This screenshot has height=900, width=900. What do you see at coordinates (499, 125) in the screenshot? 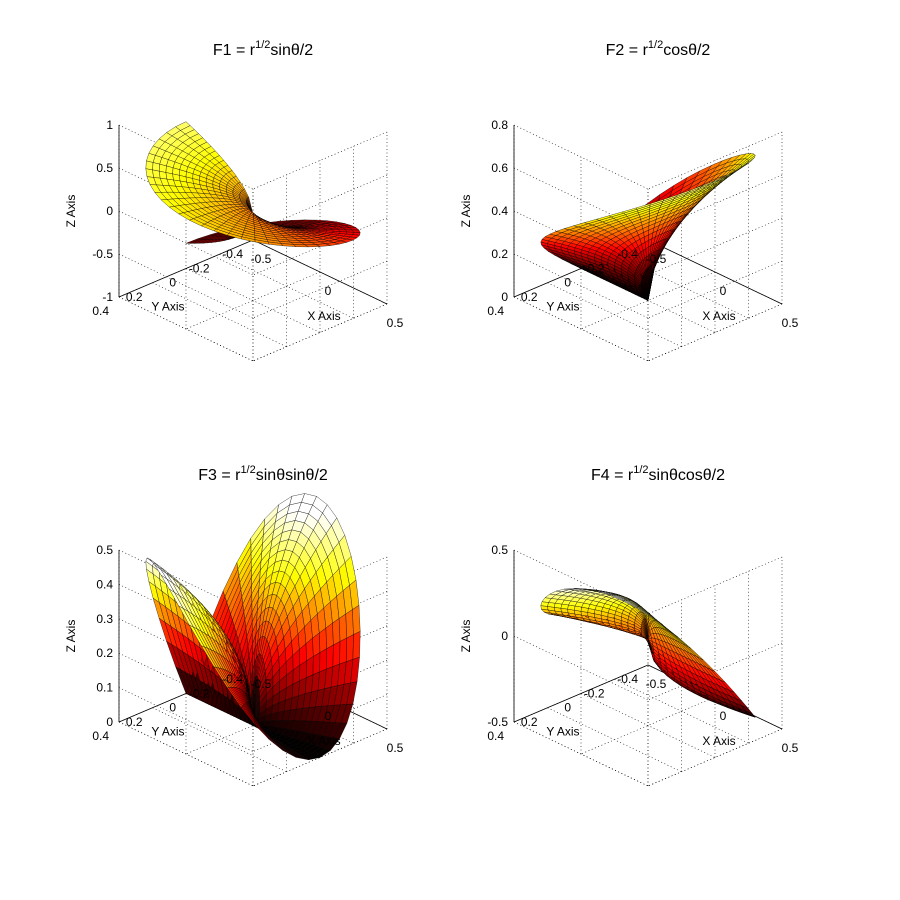
I see `z-tick-label: 0.8` at bounding box center [499, 125].